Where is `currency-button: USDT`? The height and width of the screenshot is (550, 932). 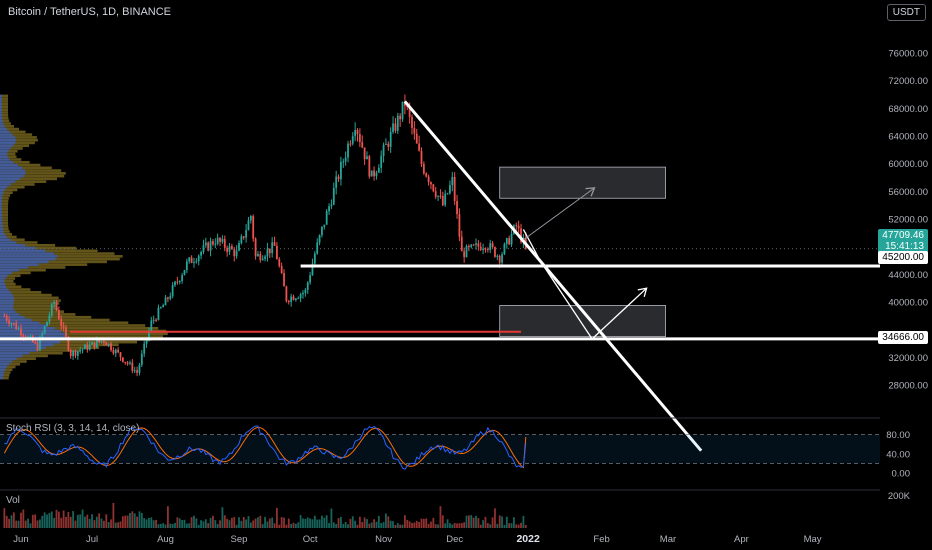 currency-button: USDT is located at coordinates (906, 12).